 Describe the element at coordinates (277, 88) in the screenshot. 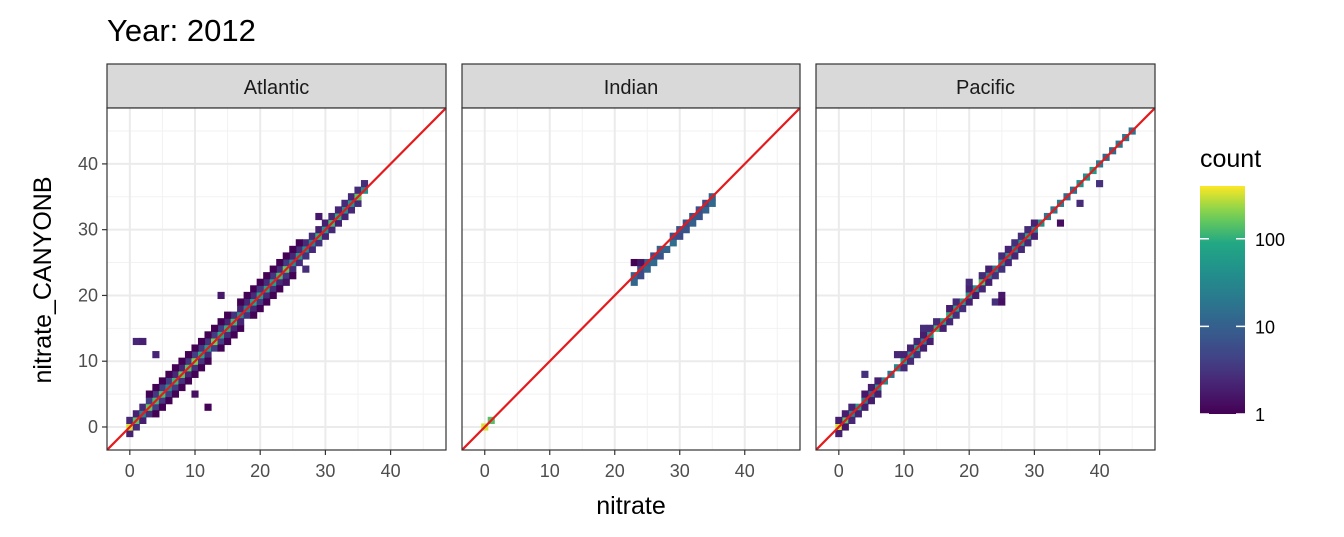

I see `facet-strip-label: Atlantic` at that location.